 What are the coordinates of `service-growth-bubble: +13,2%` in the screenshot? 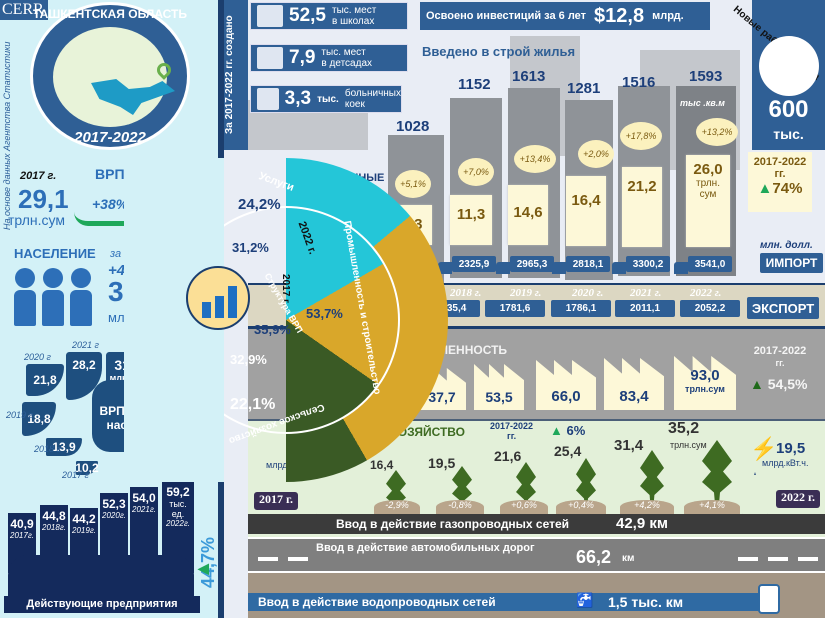 It's located at (717, 132).